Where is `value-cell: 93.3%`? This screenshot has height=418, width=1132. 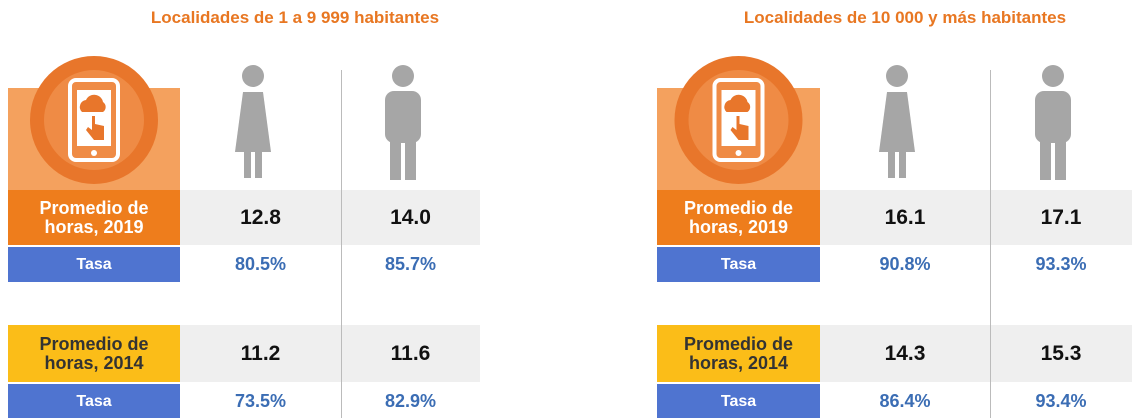
value-cell: 93.3% is located at coordinates (1061, 264).